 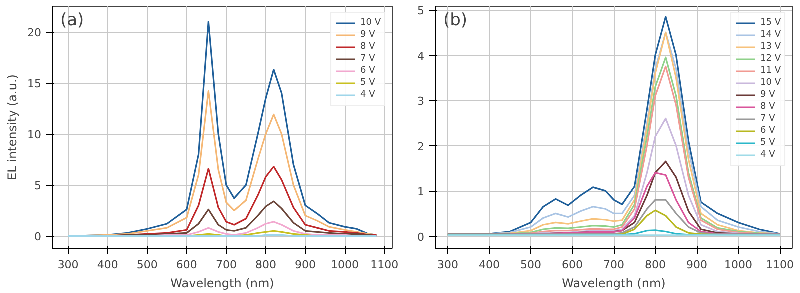 What do you see at coordinates (421, 56) in the screenshot?
I see `y-tick-label: 4` at bounding box center [421, 56].